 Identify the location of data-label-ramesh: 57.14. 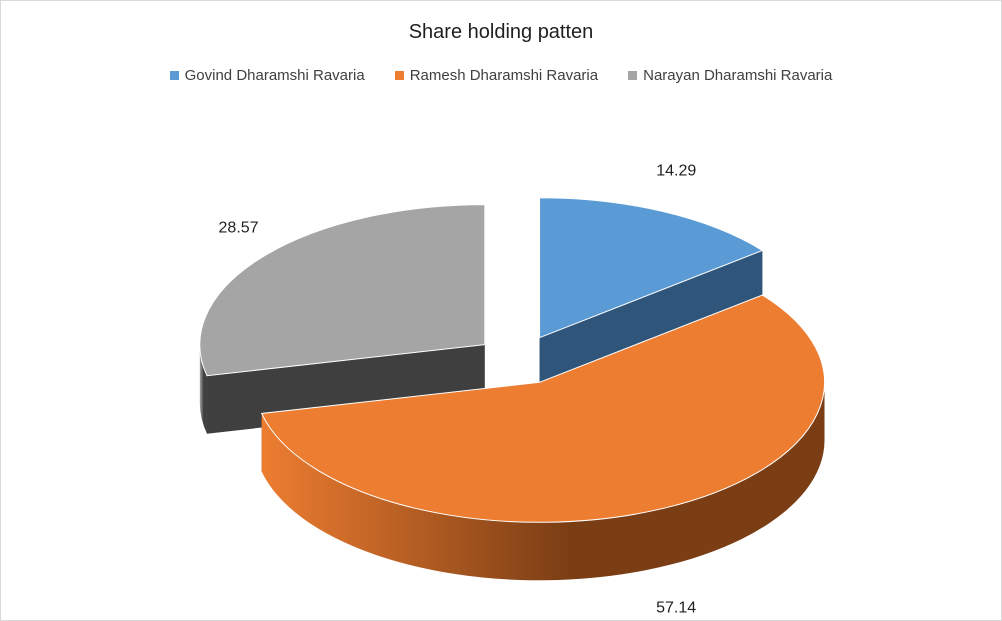
(676, 607).